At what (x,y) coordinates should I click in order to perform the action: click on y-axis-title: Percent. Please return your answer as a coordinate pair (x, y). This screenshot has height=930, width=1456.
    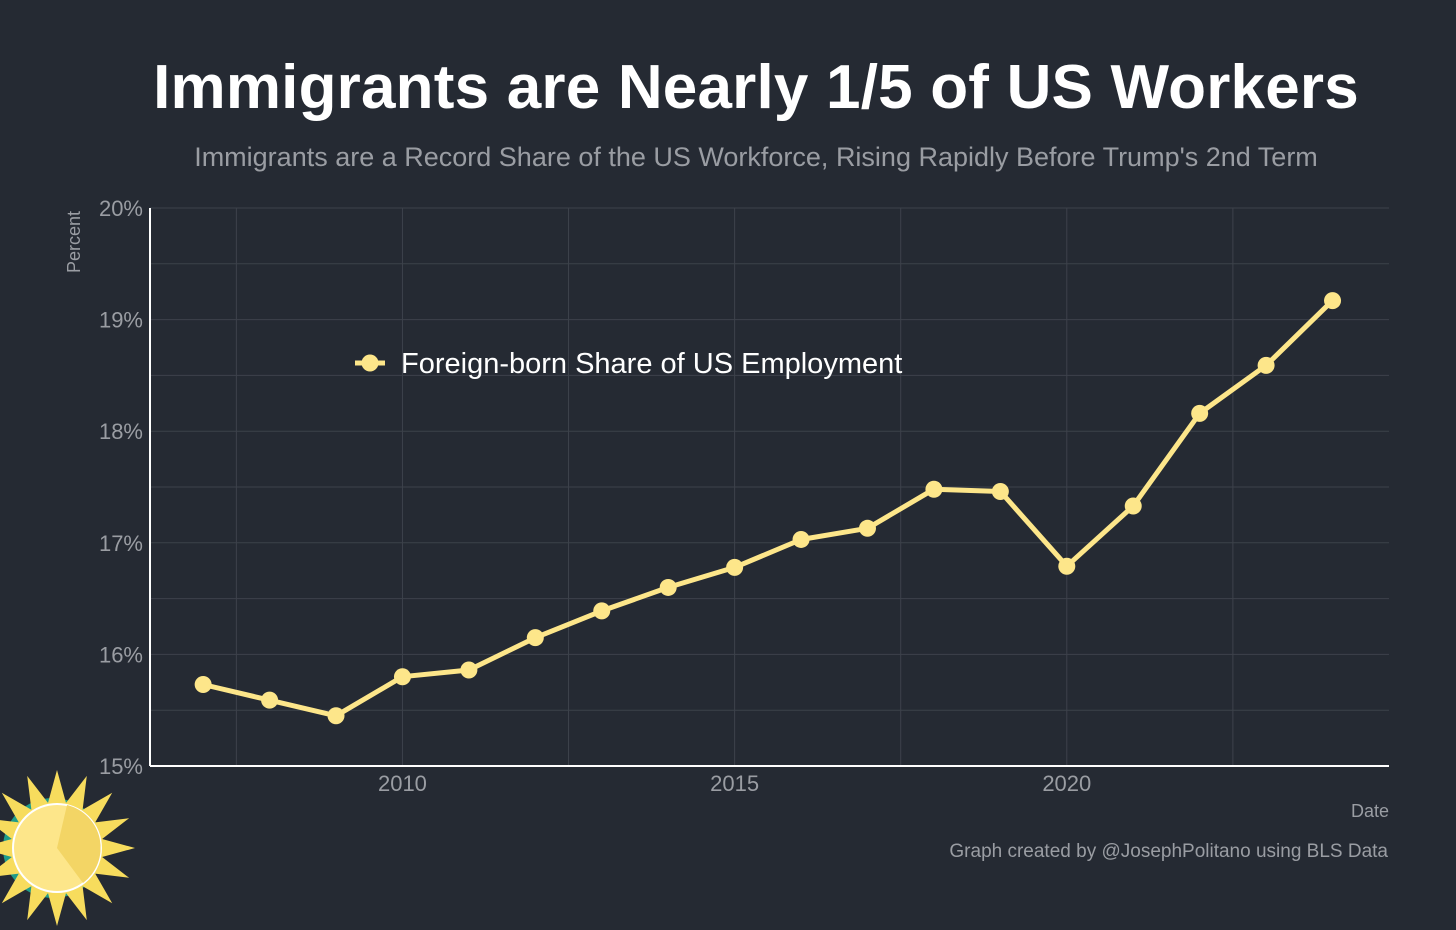
    Looking at the image, I should click on (74, 242).